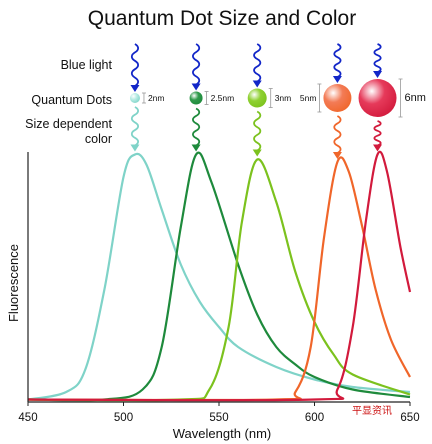 This screenshot has width=432, height=444. What do you see at coordinates (337, 98) in the screenshot?
I see `quantum-dot-5nm` at bounding box center [337, 98].